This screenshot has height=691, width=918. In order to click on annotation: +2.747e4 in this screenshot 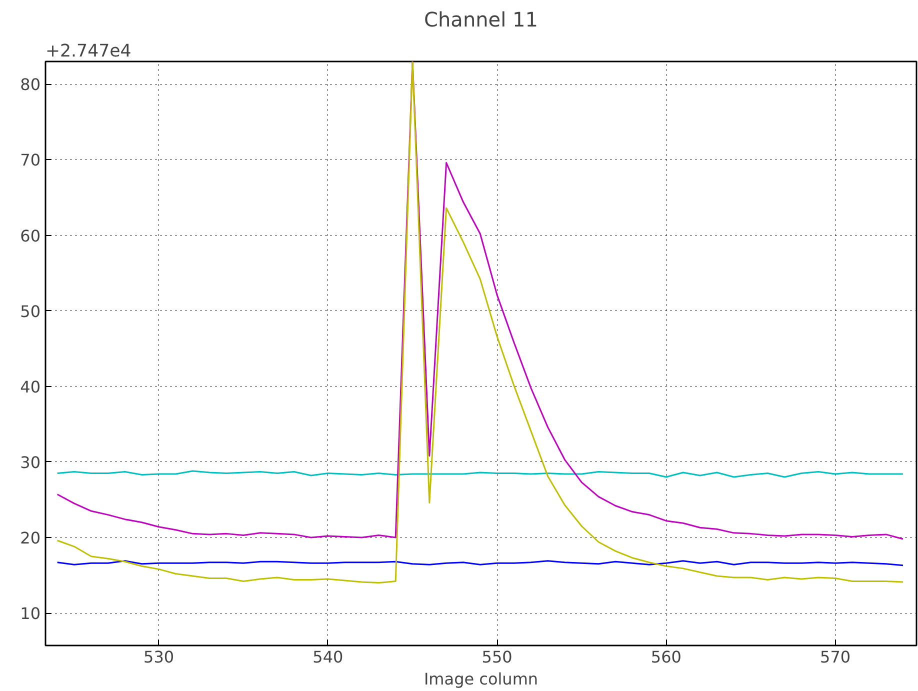, I will do `click(89, 52)`.